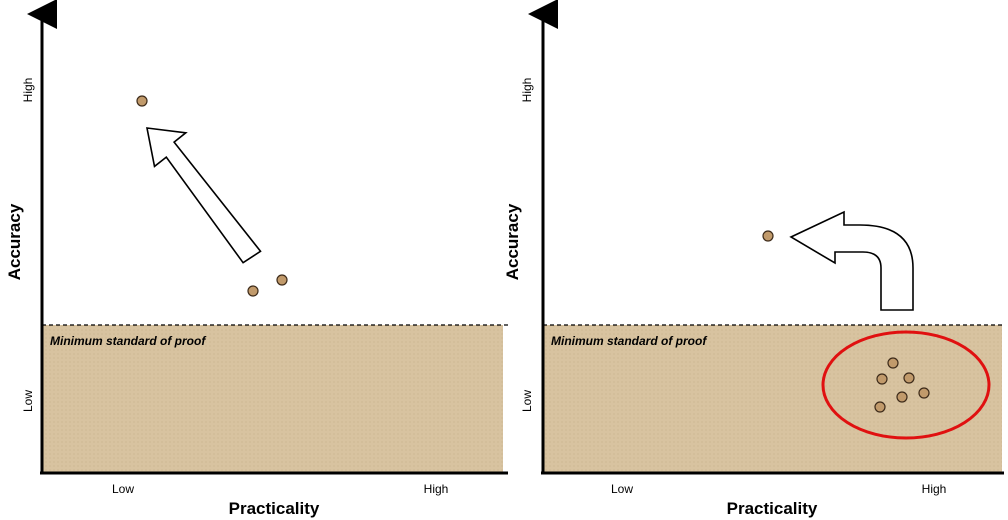 The image size is (1008, 520). What do you see at coordinates (204, 195) in the screenshot?
I see `straight-up-left-arrow-icon` at bounding box center [204, 195].